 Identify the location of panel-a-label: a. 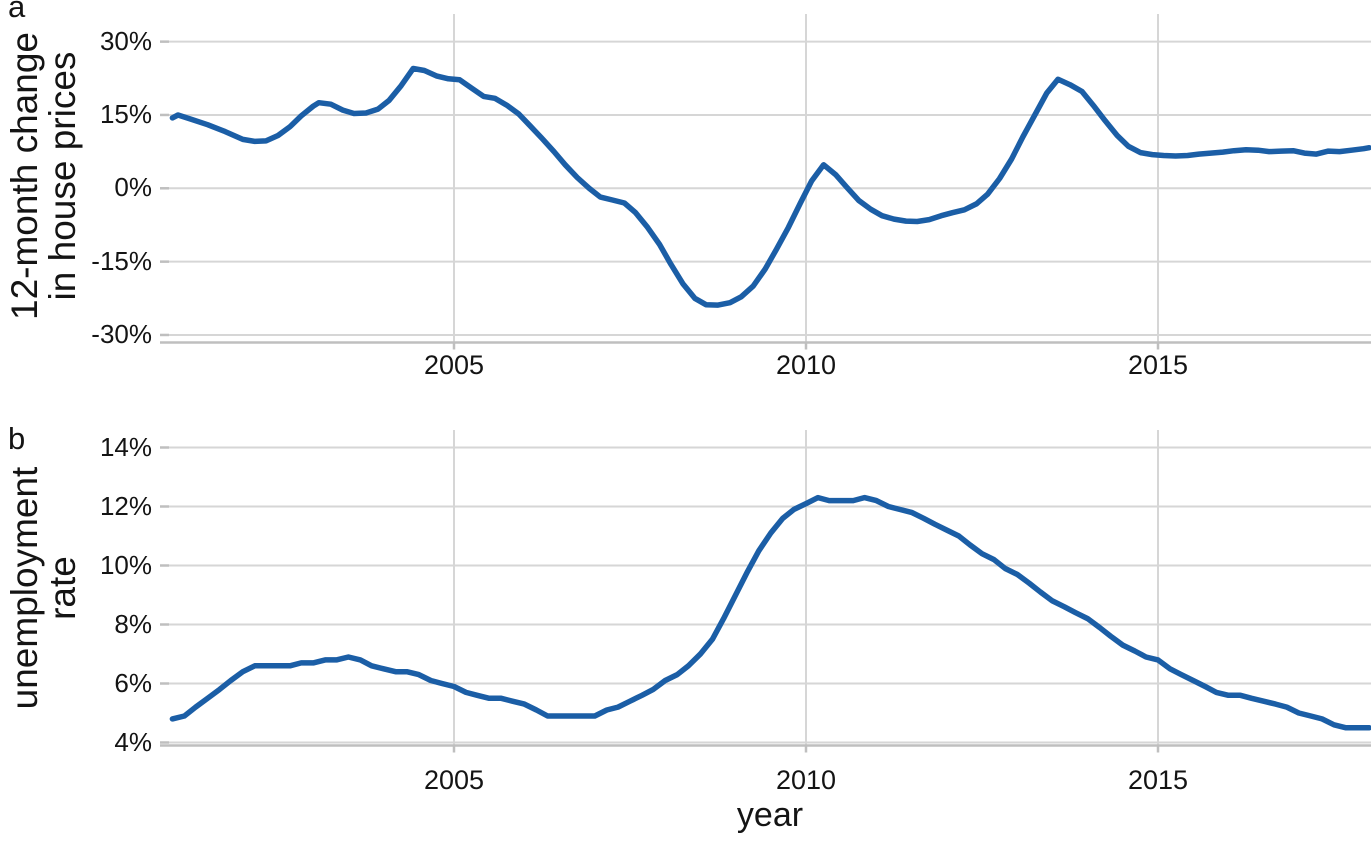
(17, 12).